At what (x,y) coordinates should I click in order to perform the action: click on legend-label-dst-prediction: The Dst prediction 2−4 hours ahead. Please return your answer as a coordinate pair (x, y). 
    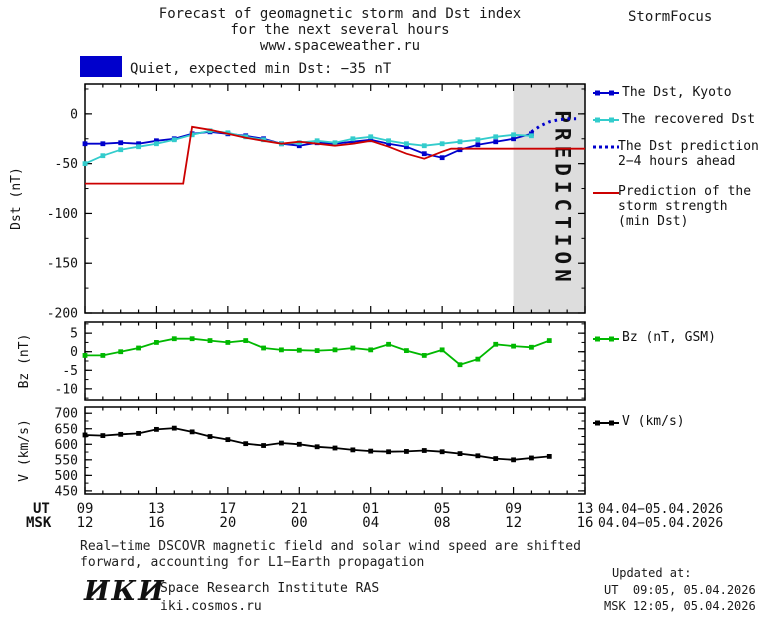
    Looking at the image, I should click on (688, 154).